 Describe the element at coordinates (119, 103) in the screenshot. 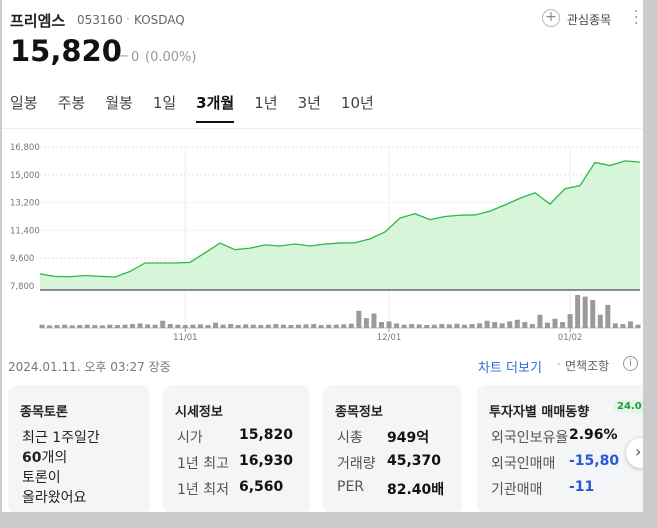

I see `tab: 월봉` at that location.